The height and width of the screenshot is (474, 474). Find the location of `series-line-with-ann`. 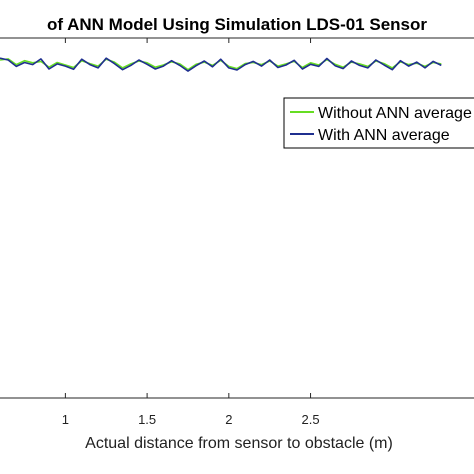

series-line-with-ann is located at coordinates (221, 64).